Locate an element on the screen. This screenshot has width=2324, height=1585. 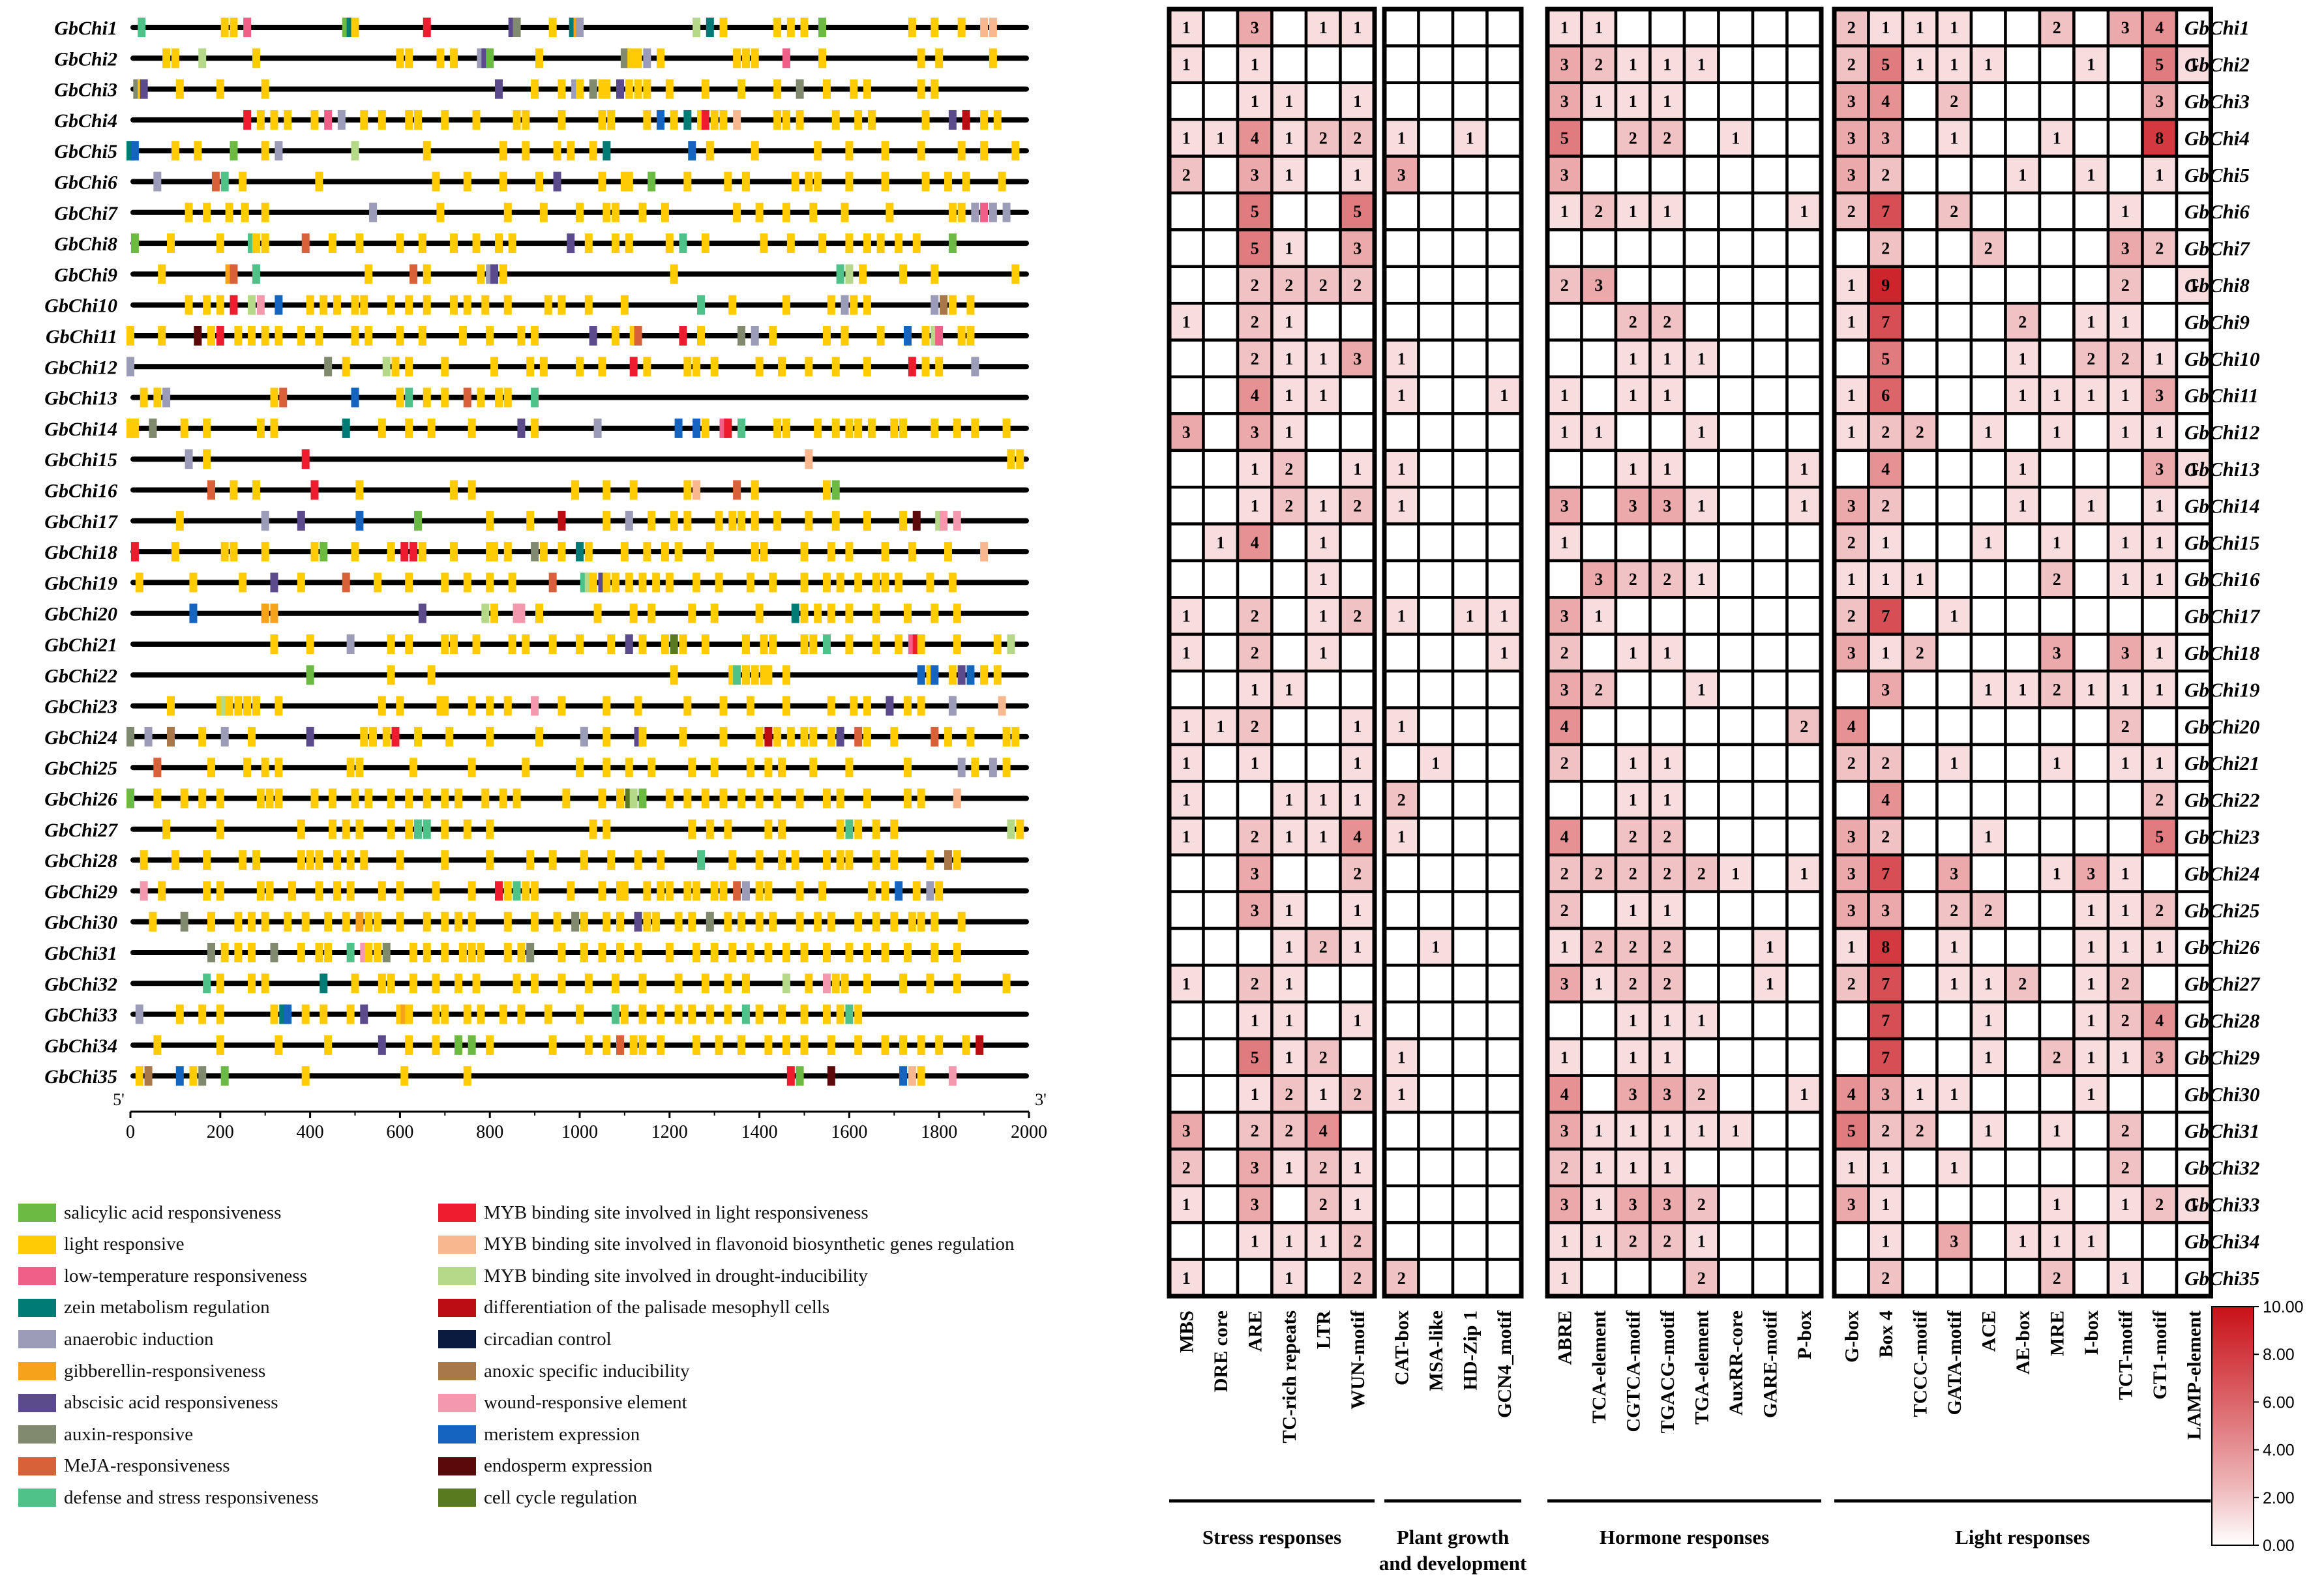
heatmap-row-label: GbChi9 is located at coordinates (2217, 322).